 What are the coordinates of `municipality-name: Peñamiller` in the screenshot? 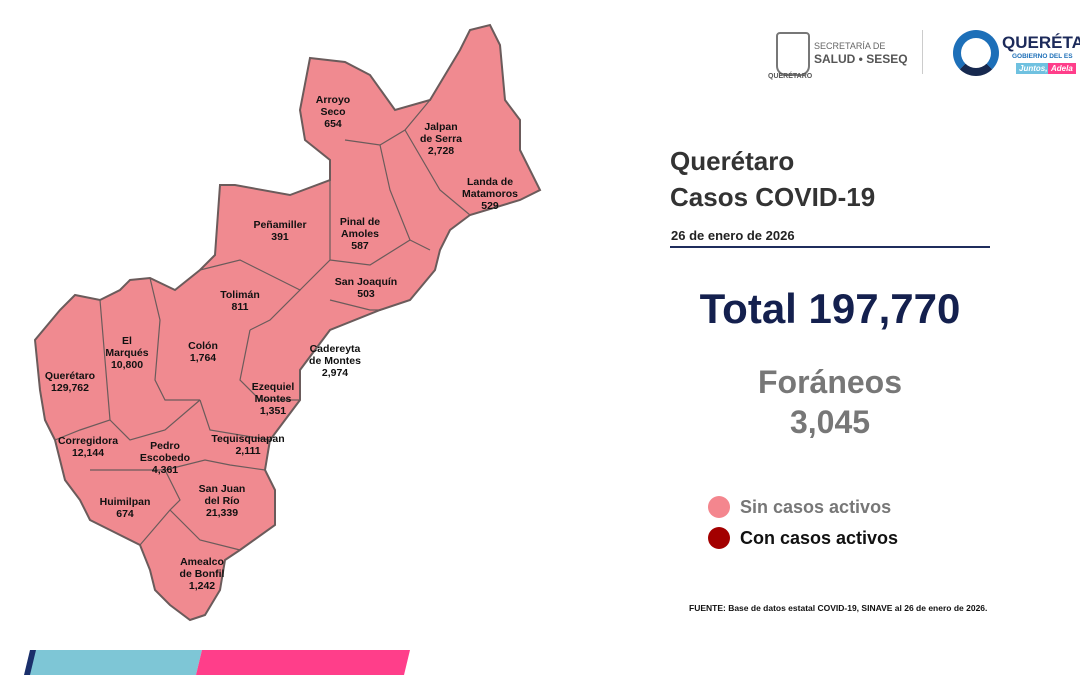 It's located at (280, 225).